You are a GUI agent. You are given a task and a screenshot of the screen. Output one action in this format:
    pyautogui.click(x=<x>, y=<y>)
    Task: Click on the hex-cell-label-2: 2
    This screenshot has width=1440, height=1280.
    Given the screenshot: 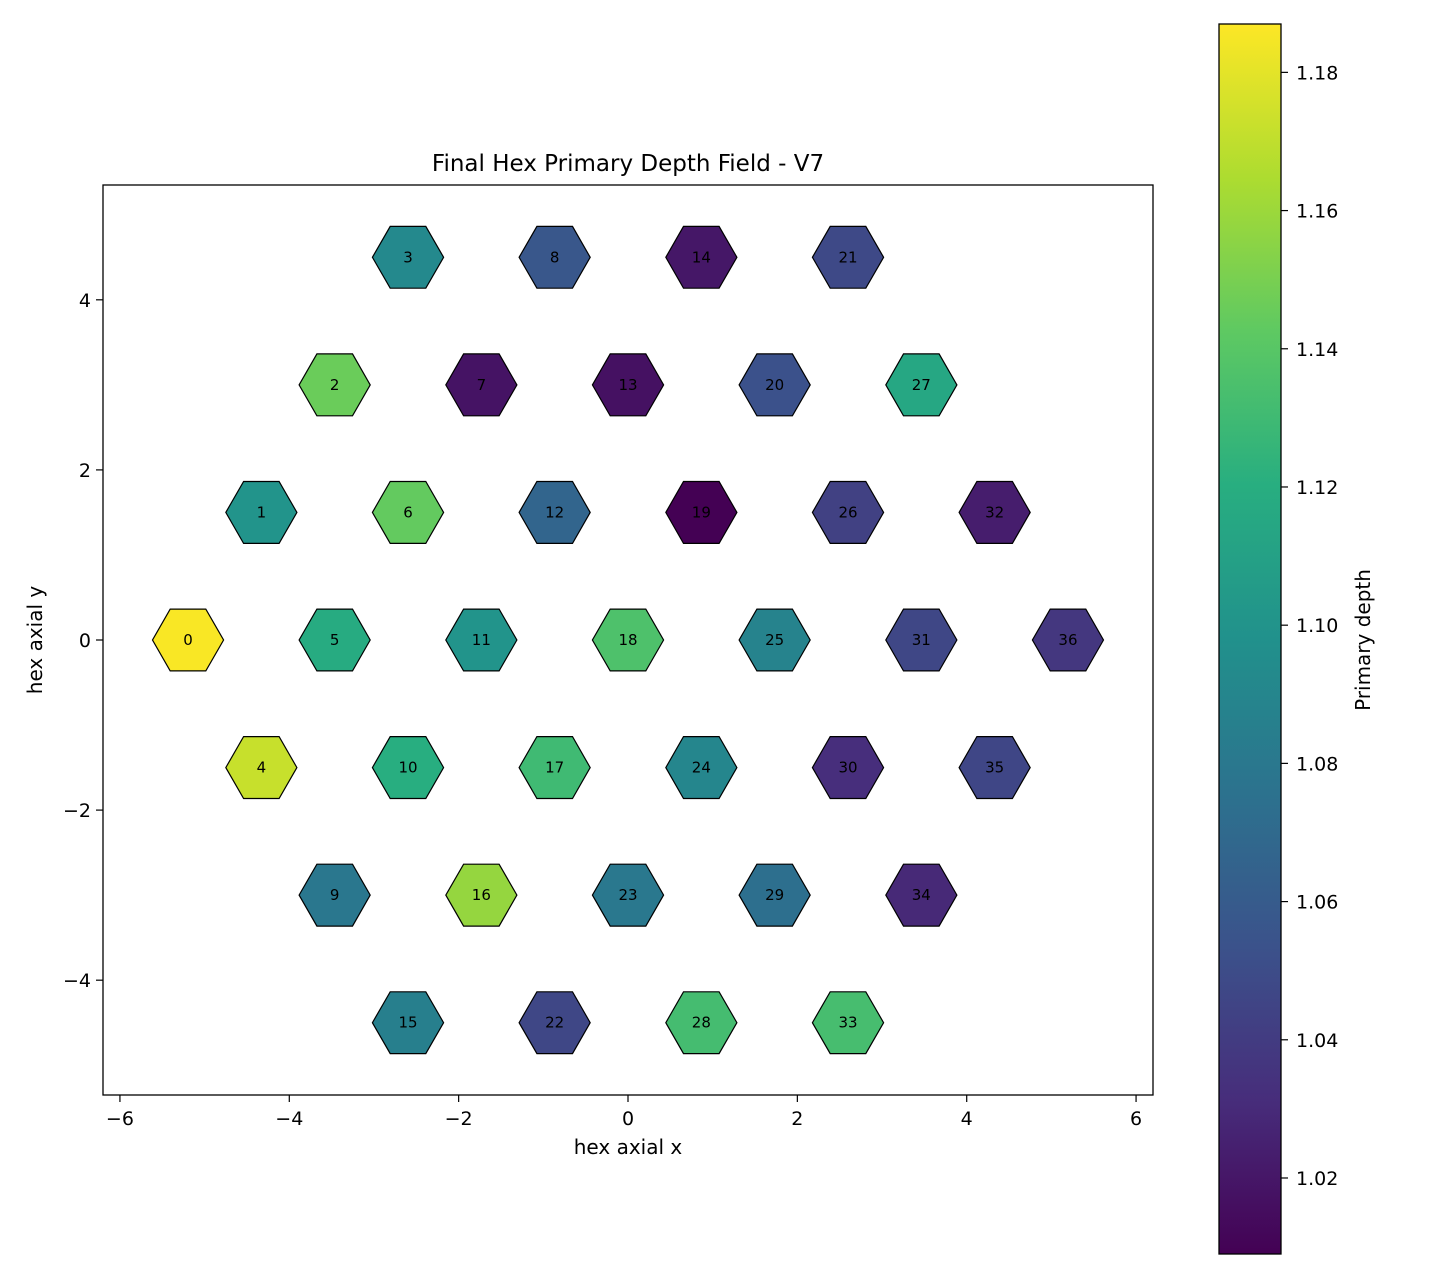 What is the action you would take?
    pyautogui.click(x=335, y=385)
    